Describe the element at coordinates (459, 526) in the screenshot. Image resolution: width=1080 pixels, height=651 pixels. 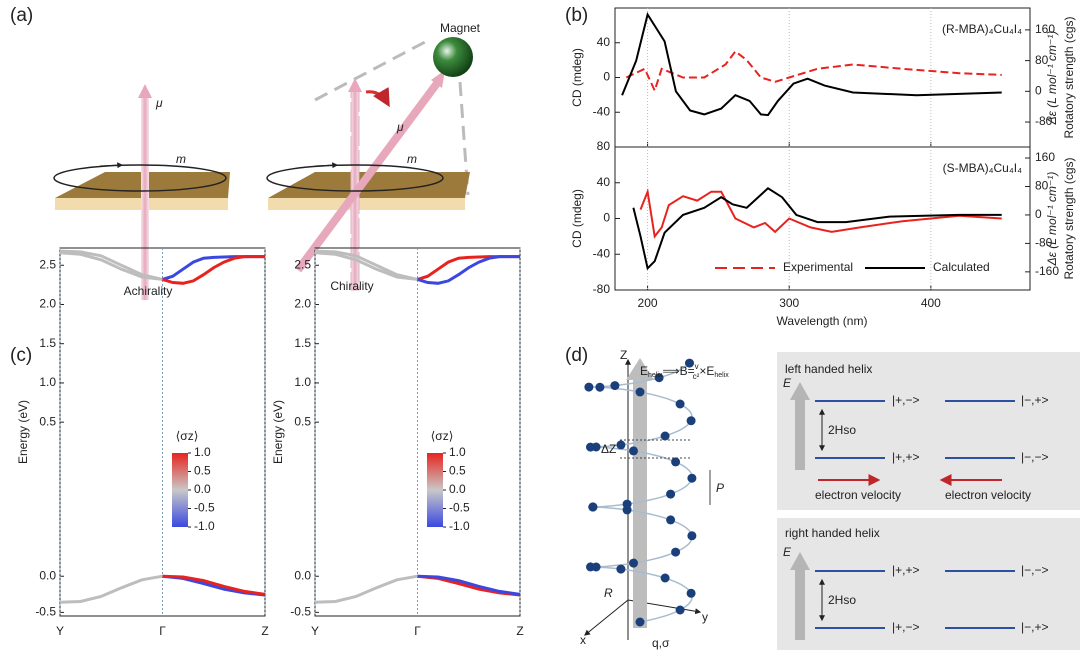
I see `colorbar-tick-label: -1.0` at that location.